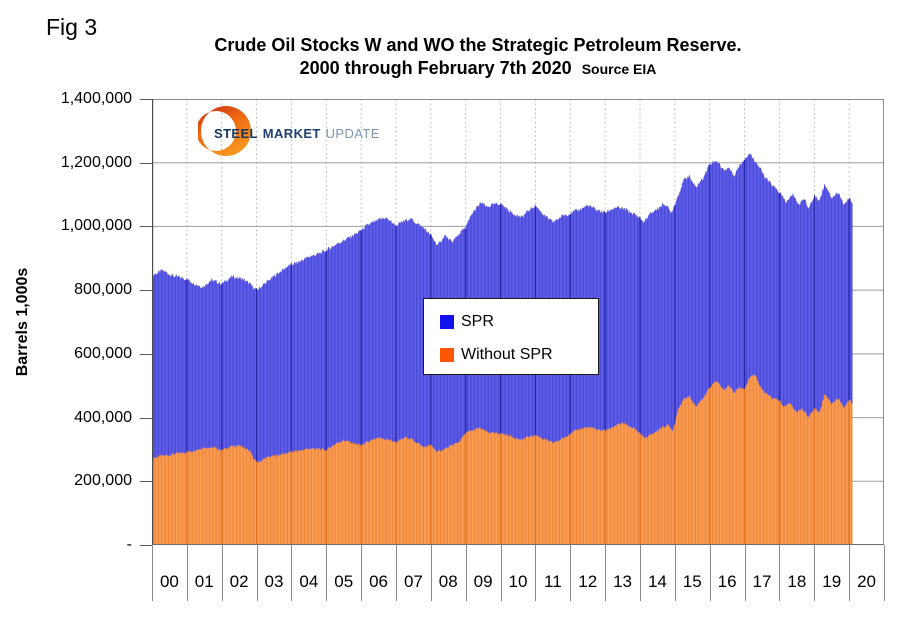  I want to click on x-tick-label: 02, so click(239, 581).